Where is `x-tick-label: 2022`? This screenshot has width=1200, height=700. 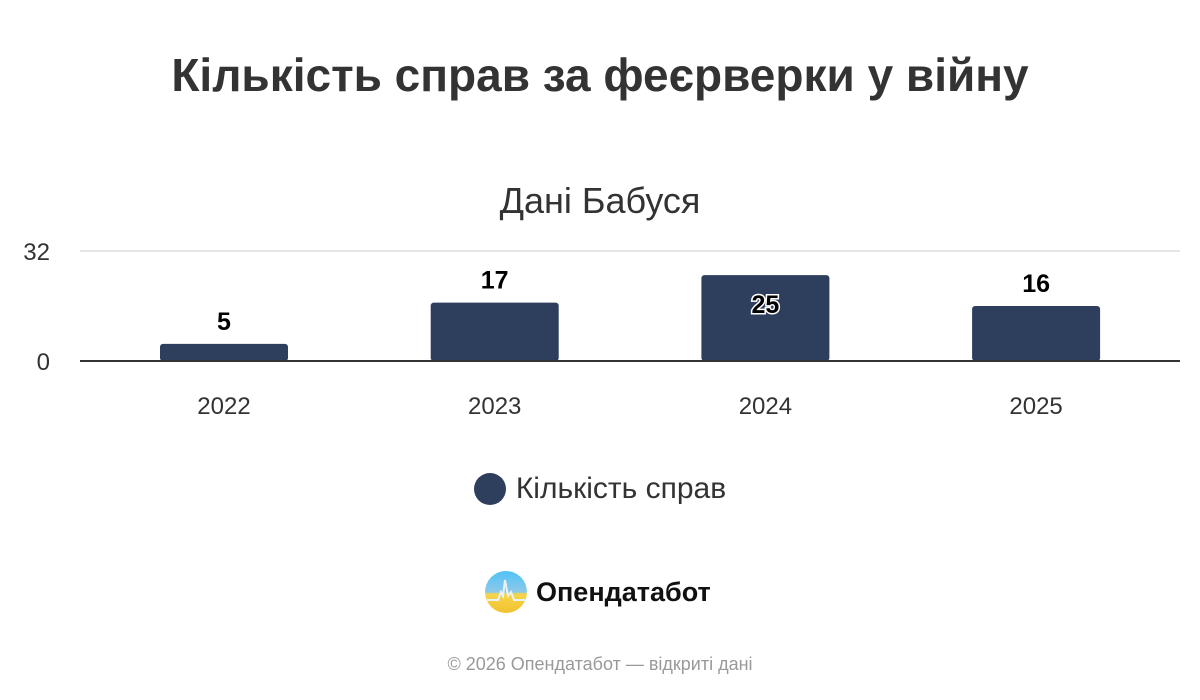 x-tick-label: 2022 is located at coordinates (223, 406).